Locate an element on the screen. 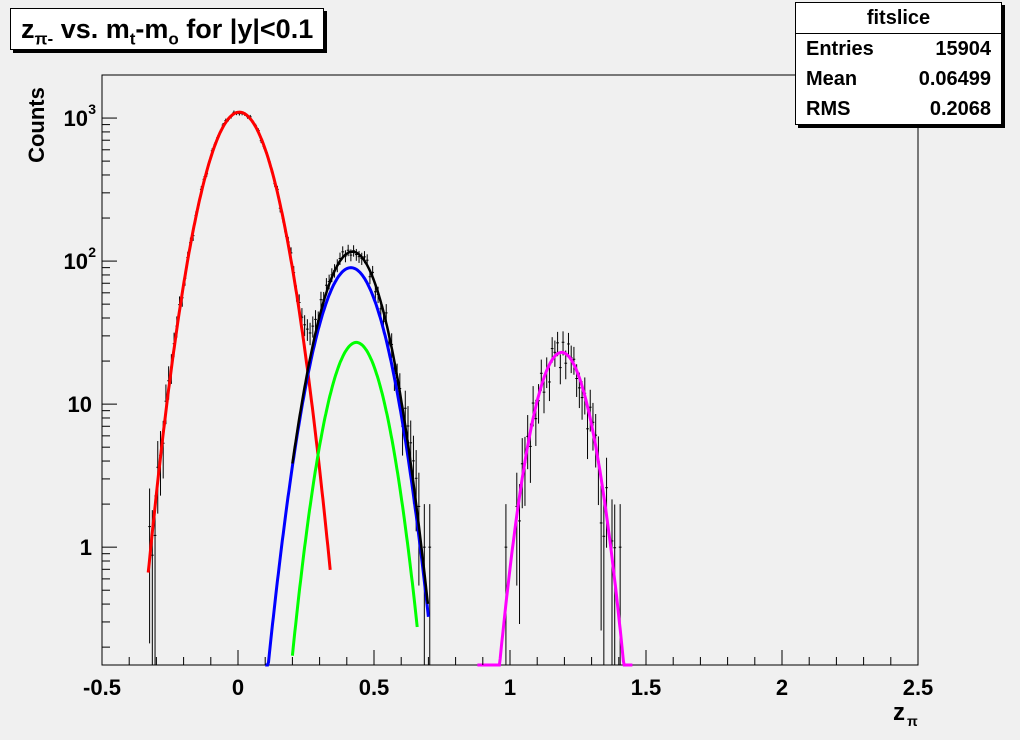 The image size is (1020, 740). x-tick-label: 0.5 is located at coordinates (374, 687).